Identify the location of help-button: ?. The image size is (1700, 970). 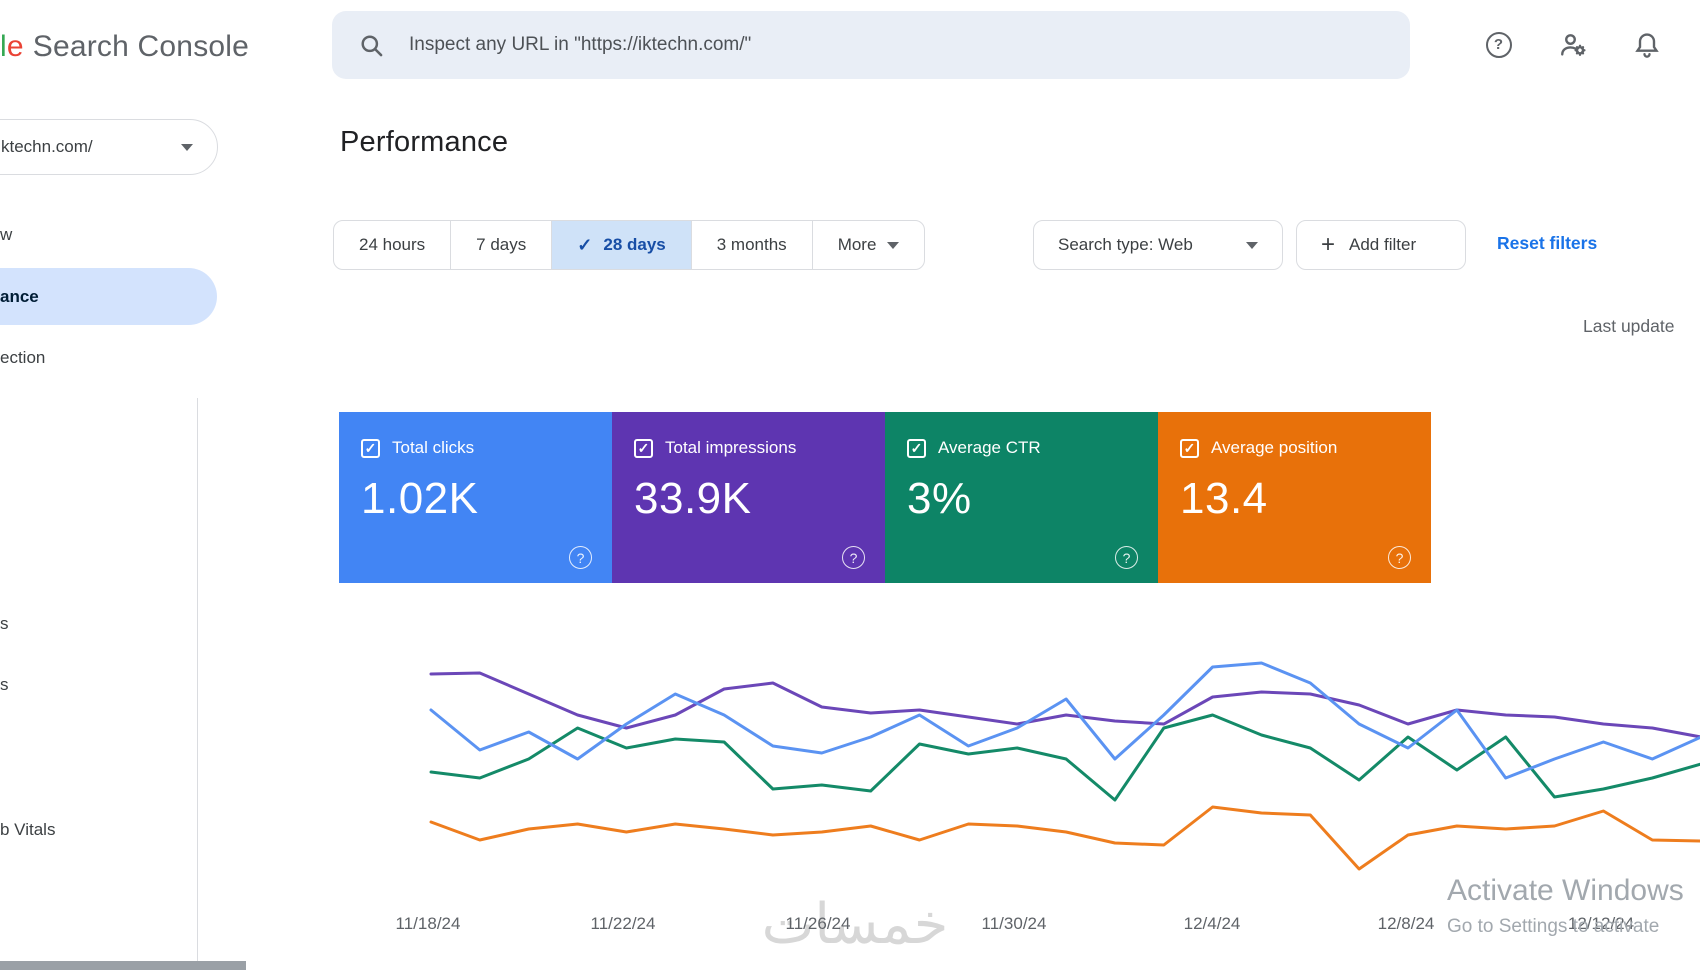
(1498, 44).